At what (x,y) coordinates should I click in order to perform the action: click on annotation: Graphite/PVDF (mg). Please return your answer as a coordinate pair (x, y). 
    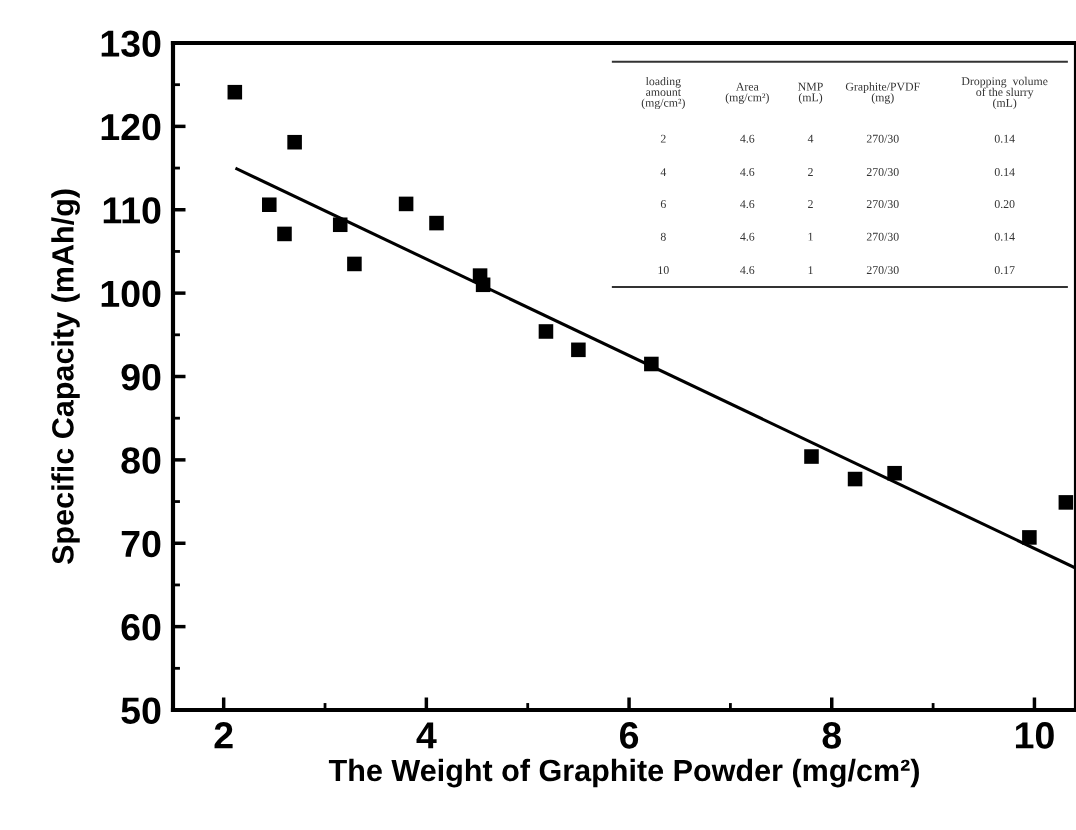
    Looking at the image, I should click on (882, 93).